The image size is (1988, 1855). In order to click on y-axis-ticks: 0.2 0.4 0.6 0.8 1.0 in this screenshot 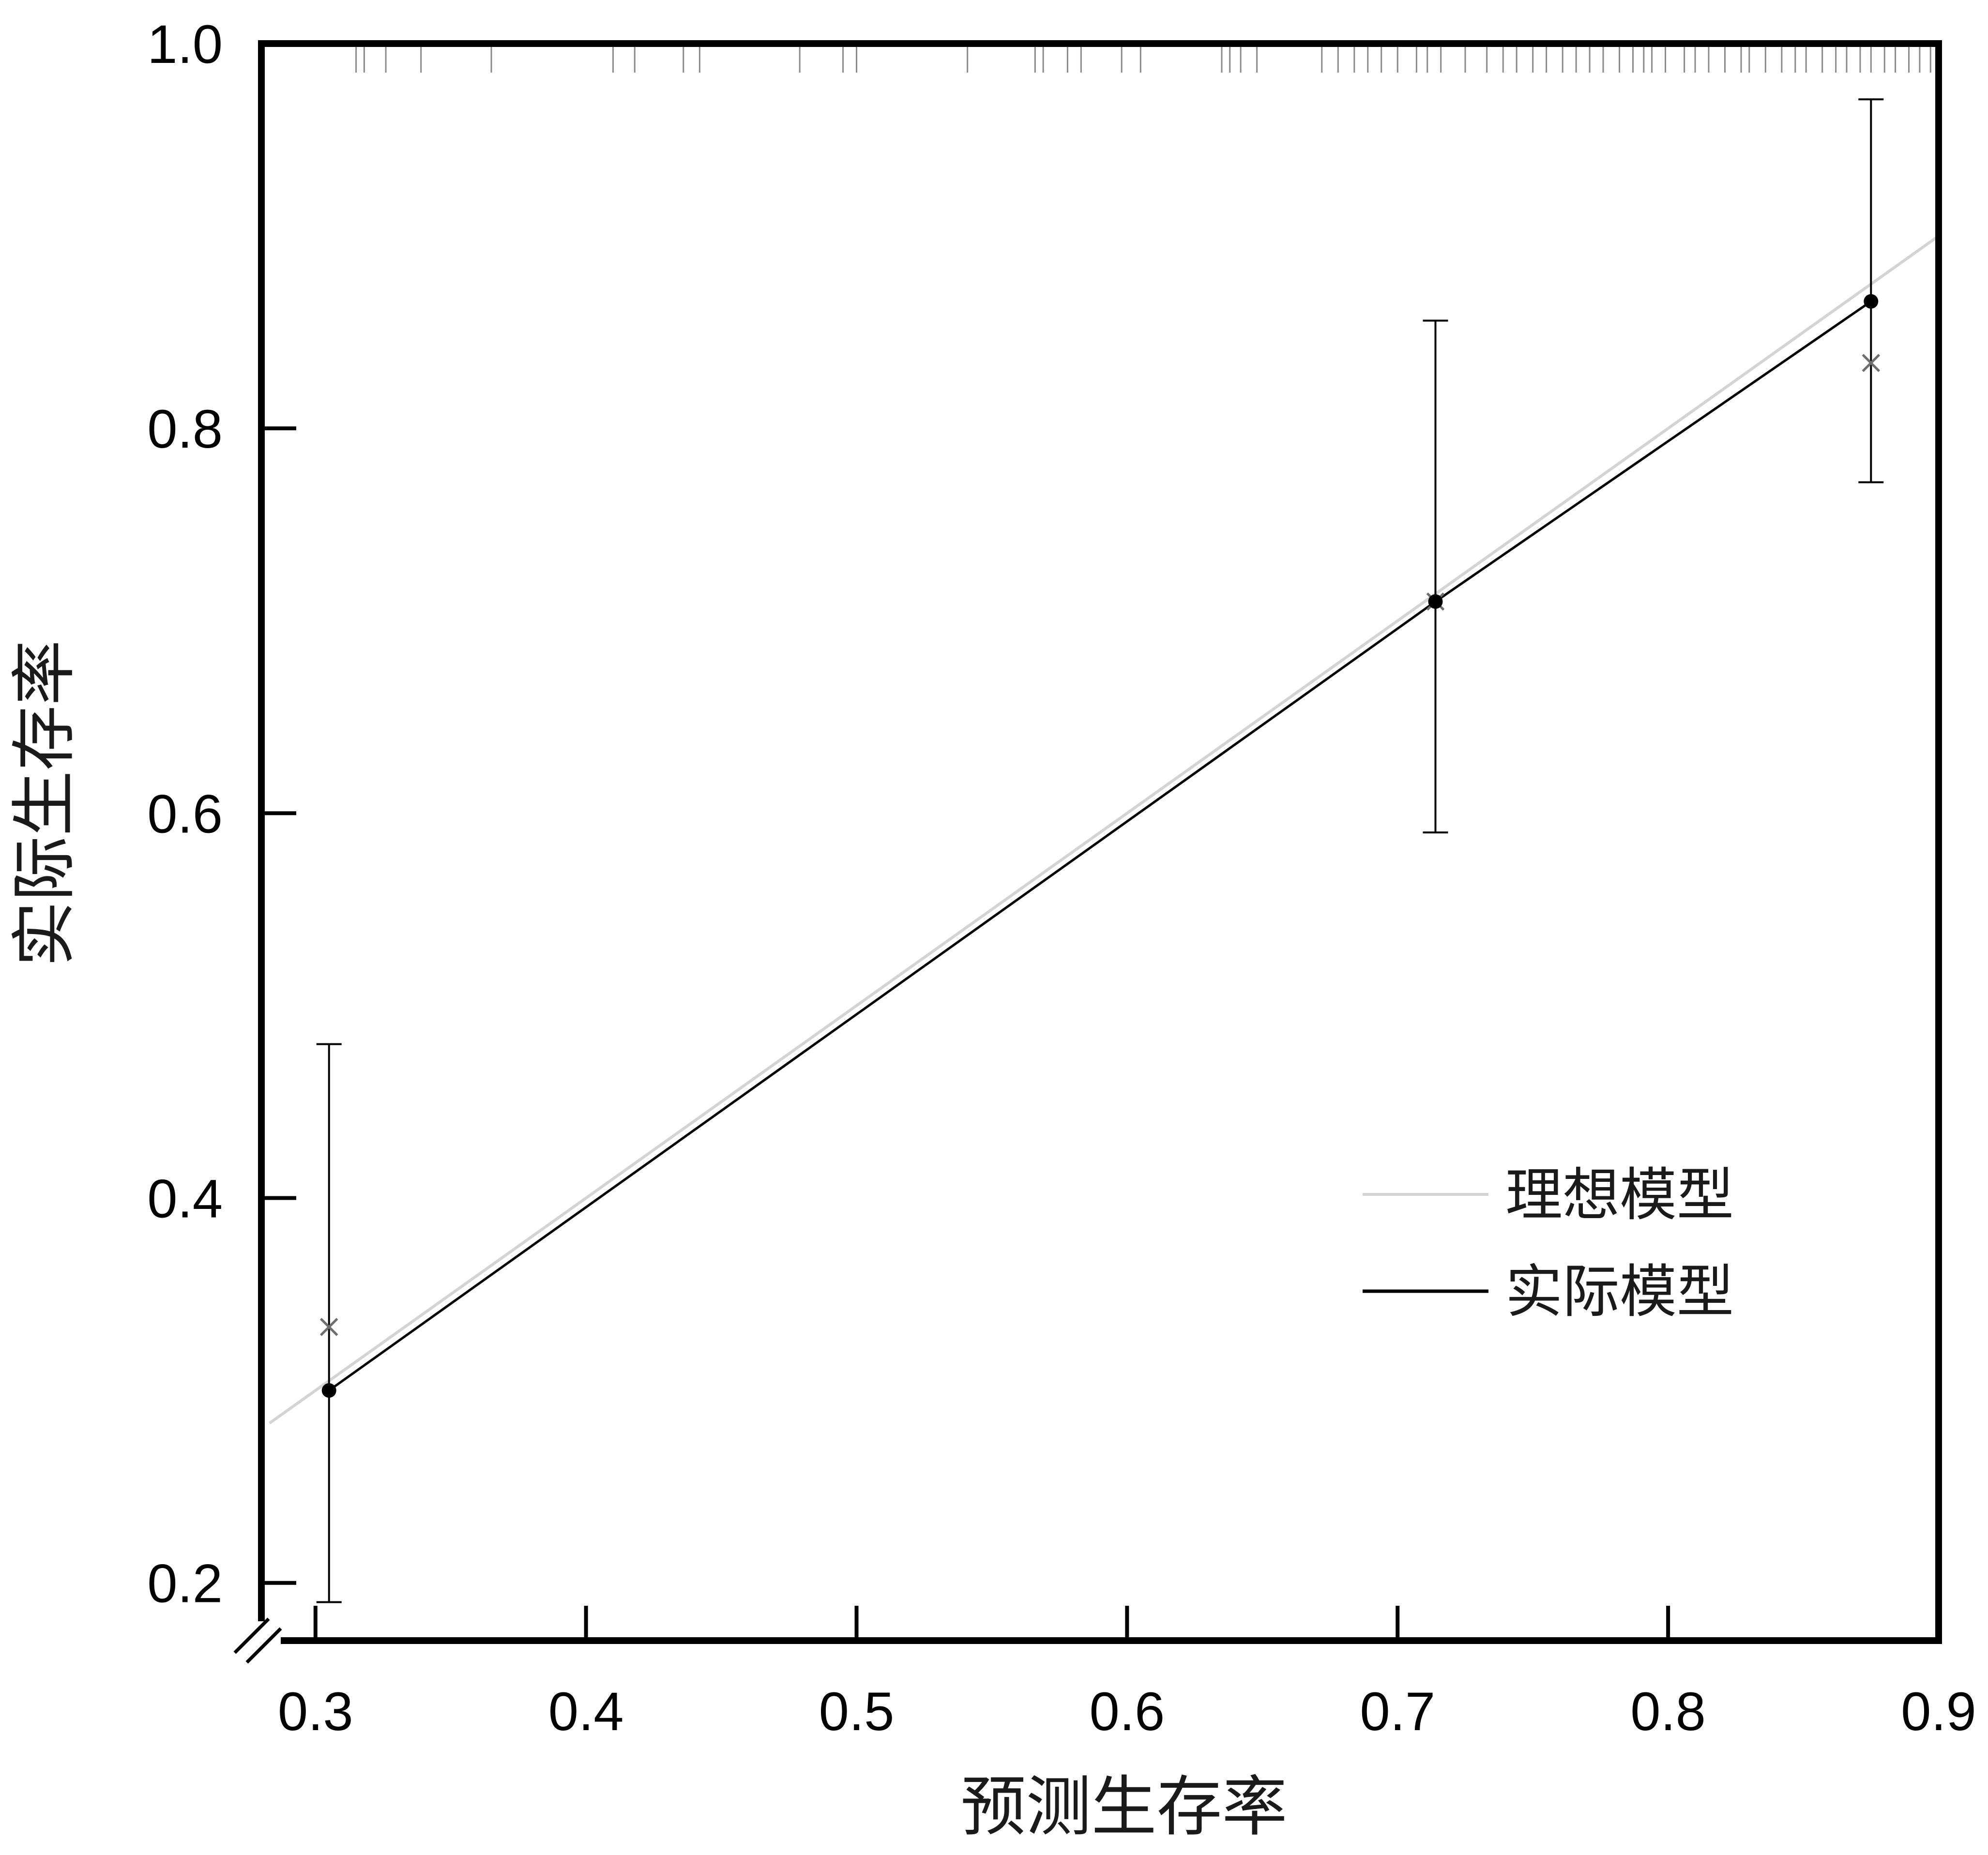, I will do `click(221, 814)`.